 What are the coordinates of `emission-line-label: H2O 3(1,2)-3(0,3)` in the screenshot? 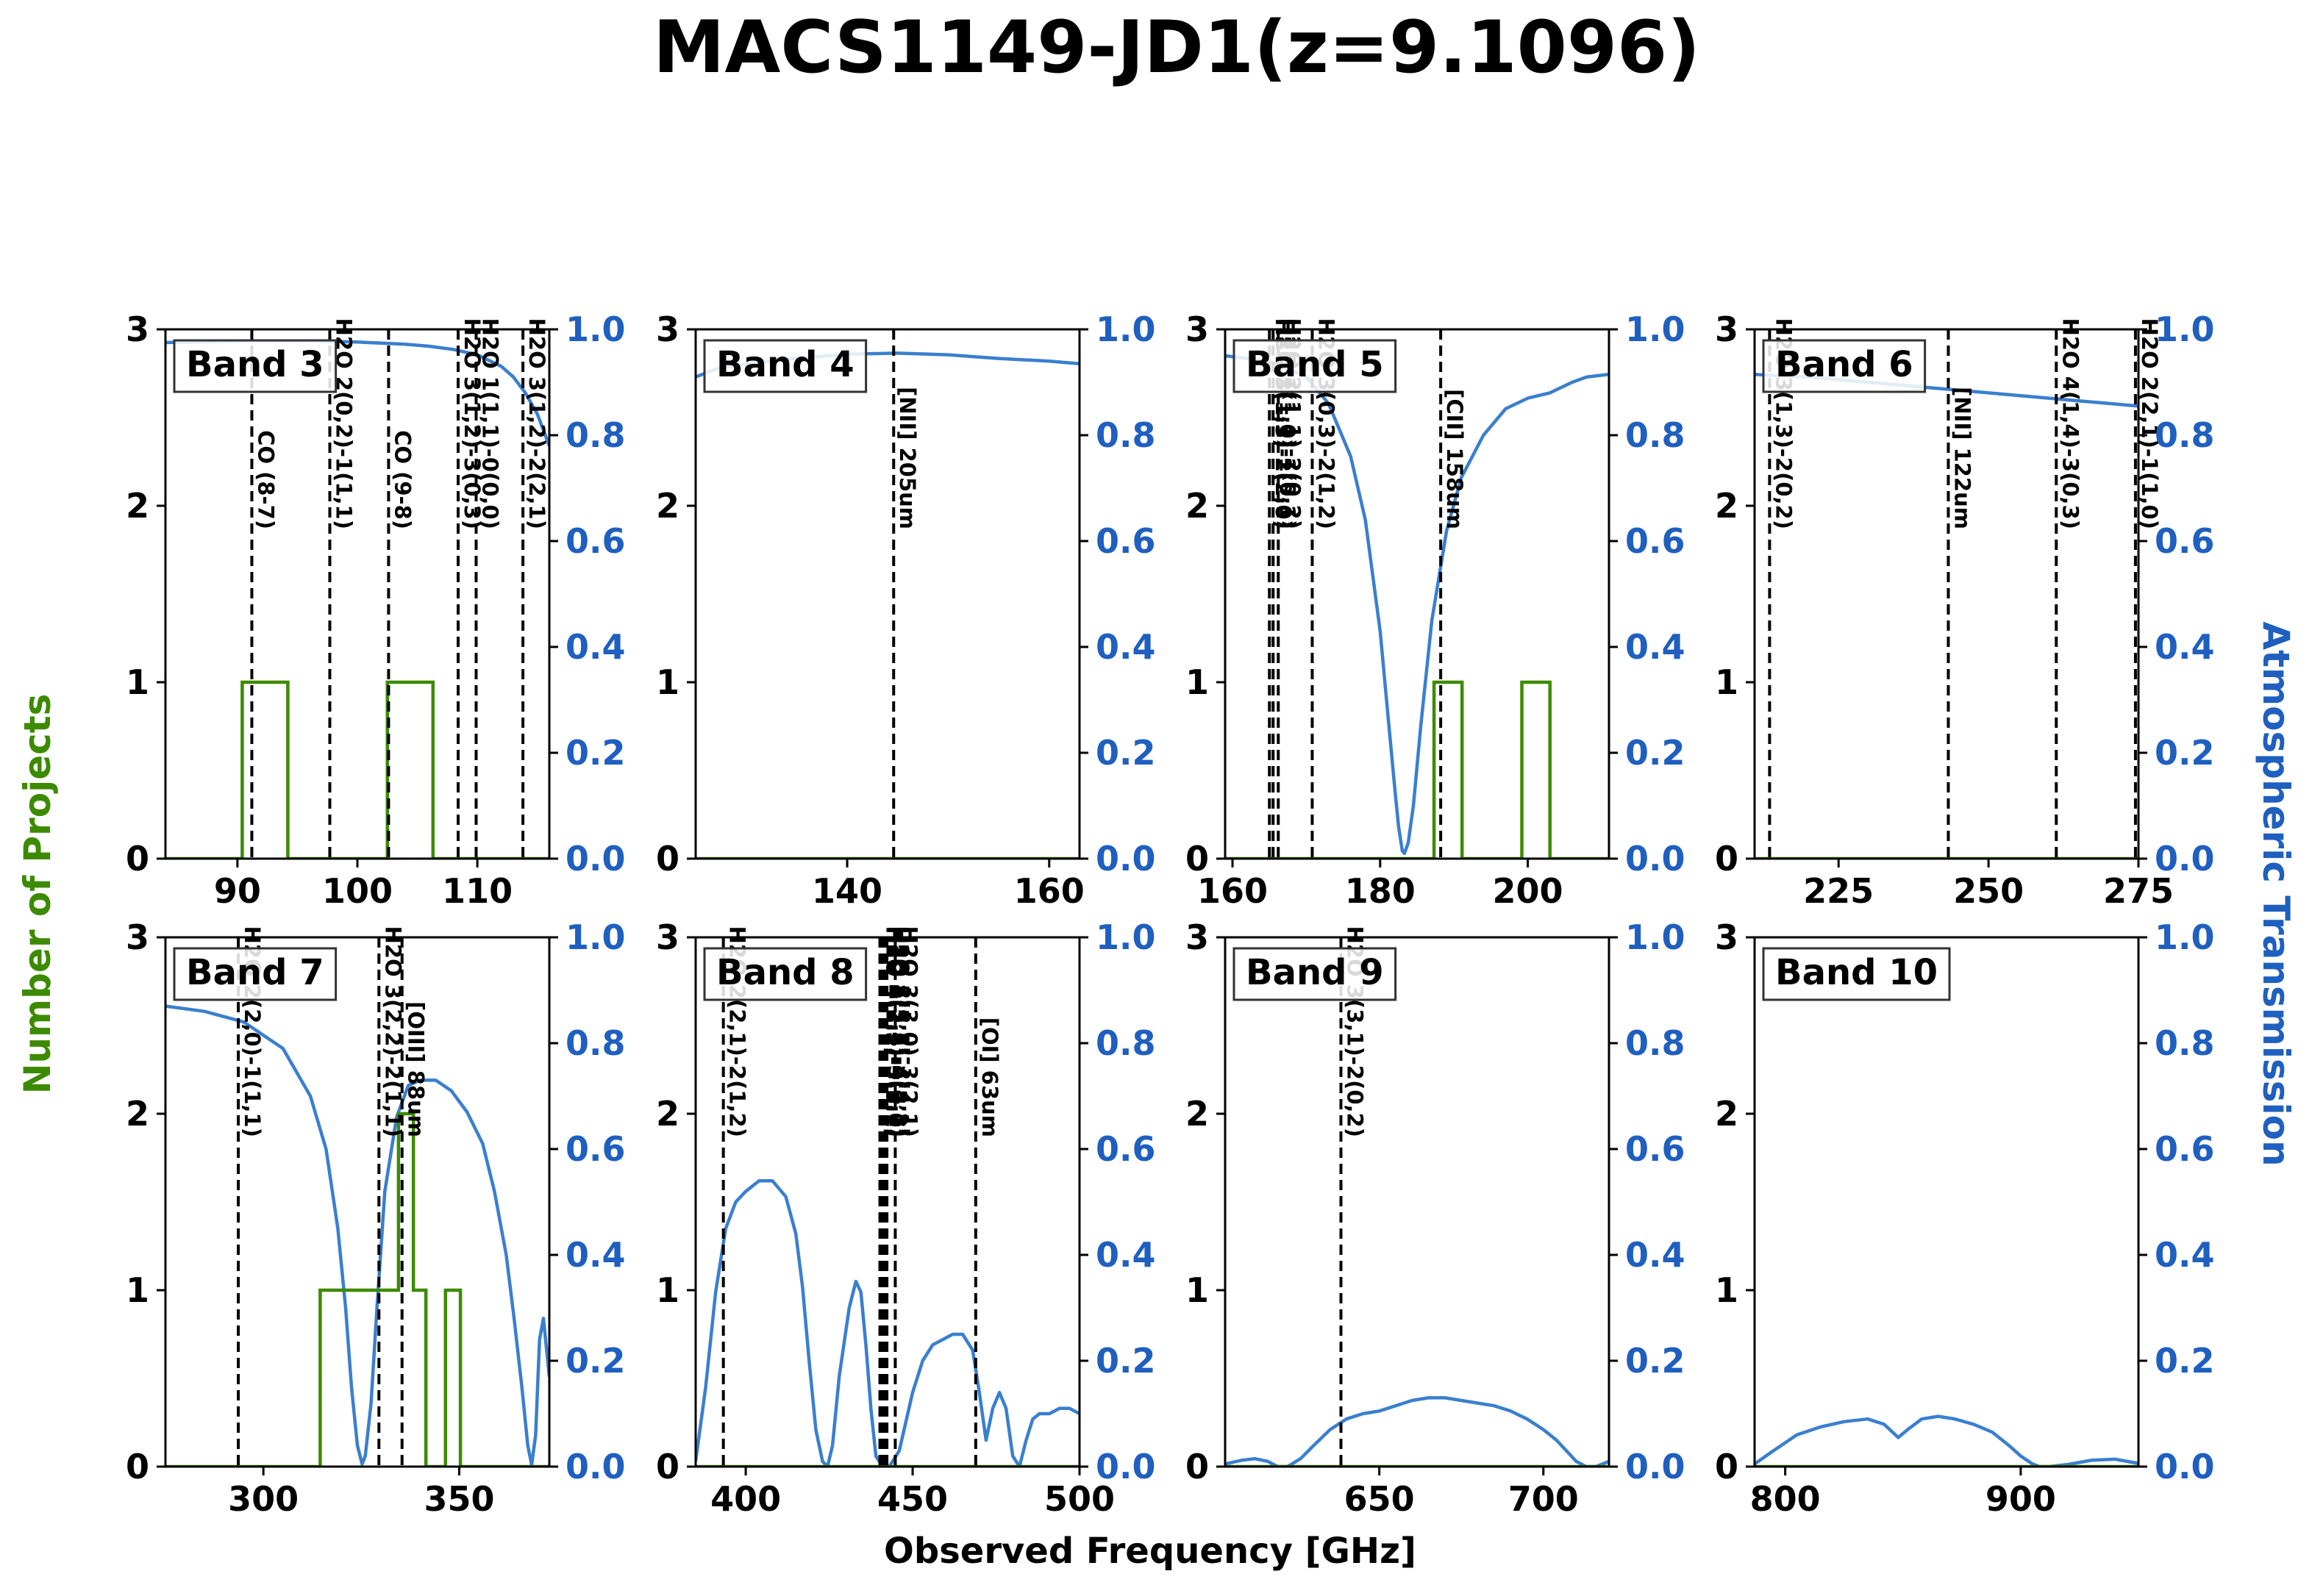 It's located at (472, 423).